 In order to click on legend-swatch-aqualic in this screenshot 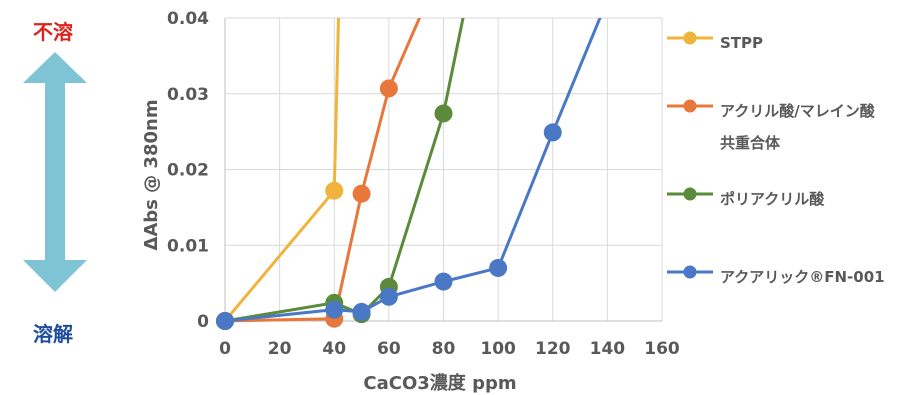, I will do `click(690, 272)`.